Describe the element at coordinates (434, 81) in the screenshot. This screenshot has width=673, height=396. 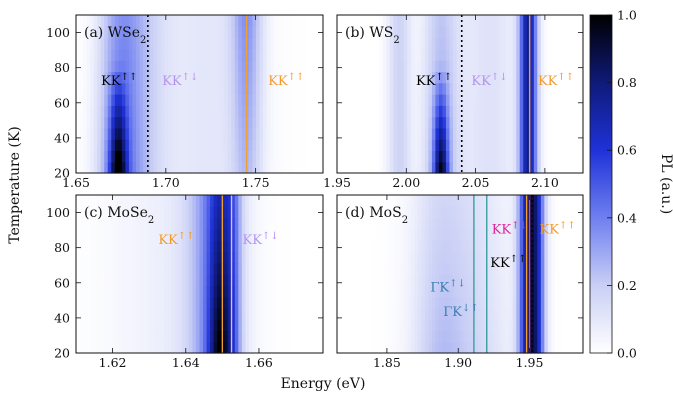
I see `exciton-annotation: KK↑↑` at that location.